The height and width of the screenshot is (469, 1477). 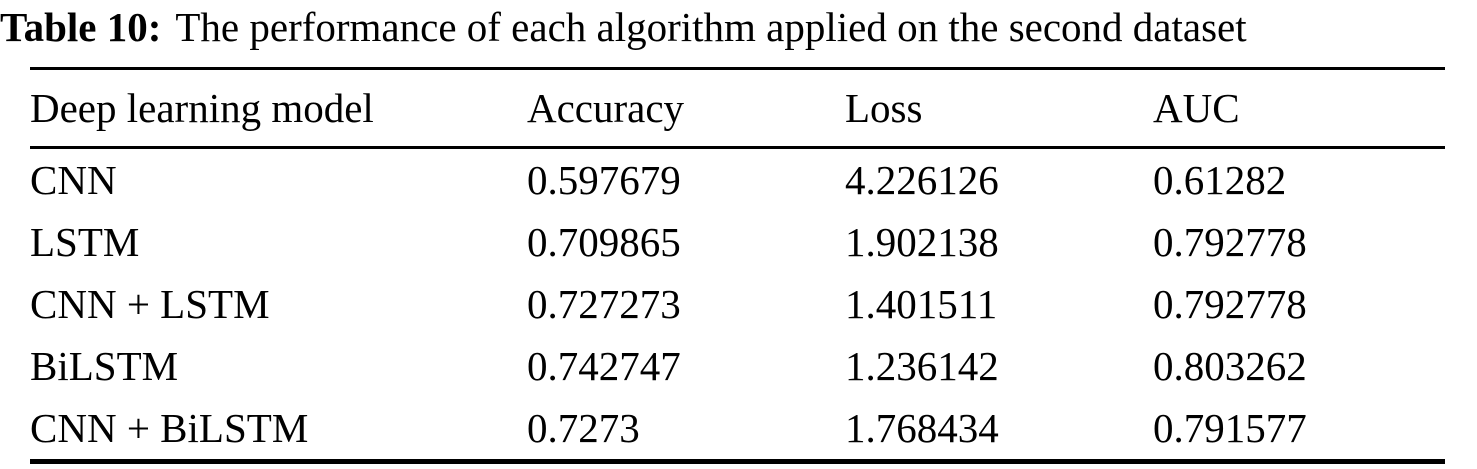 What do you see at coordinates (884, 108) in the screenshot?
I see `column-header-loss: Loss` at bounding box center [884, 108].